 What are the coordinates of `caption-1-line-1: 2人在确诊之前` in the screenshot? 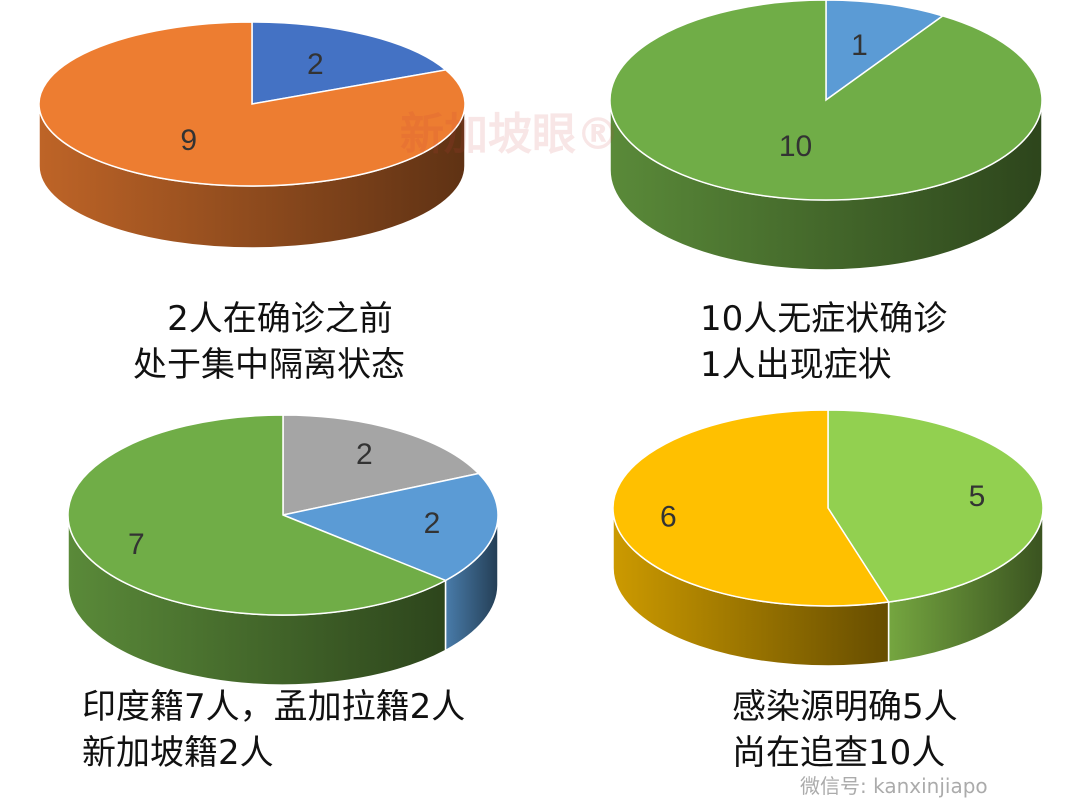 It's located at (280, 319).